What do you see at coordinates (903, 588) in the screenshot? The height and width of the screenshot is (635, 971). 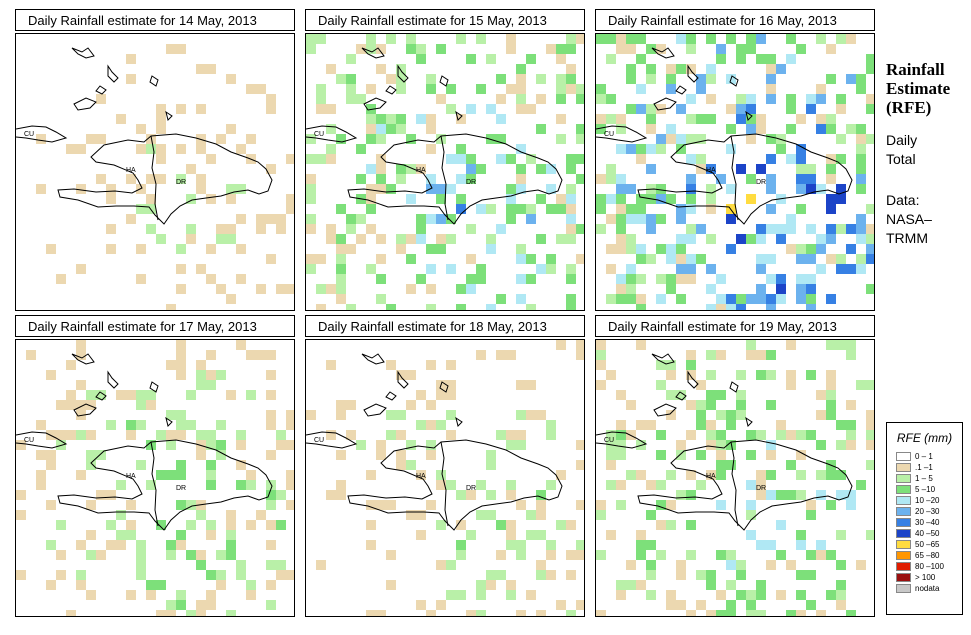 I see `legend-swatch` at bounding box center [903, 588].